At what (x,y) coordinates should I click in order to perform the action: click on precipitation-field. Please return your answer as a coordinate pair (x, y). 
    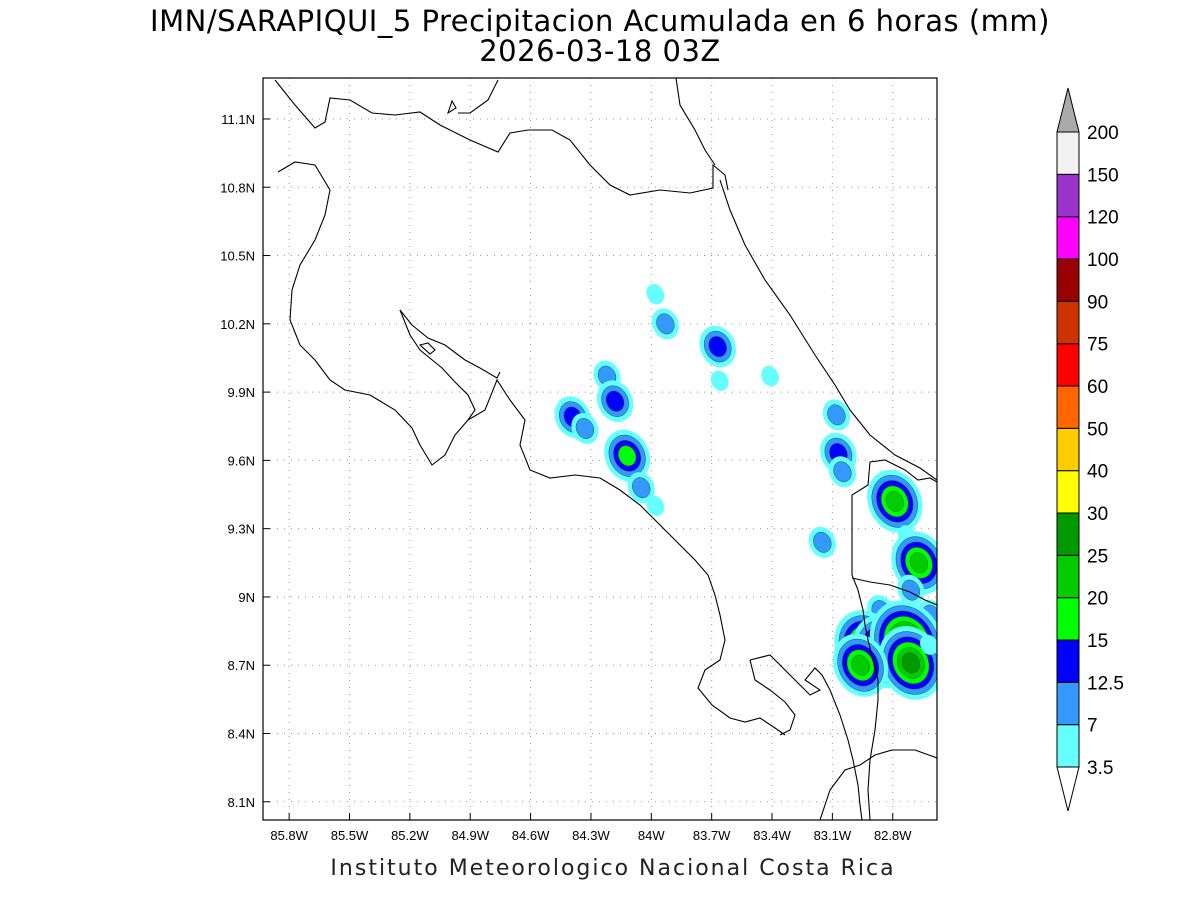
    Looking at the image, I should click on (745, 492).